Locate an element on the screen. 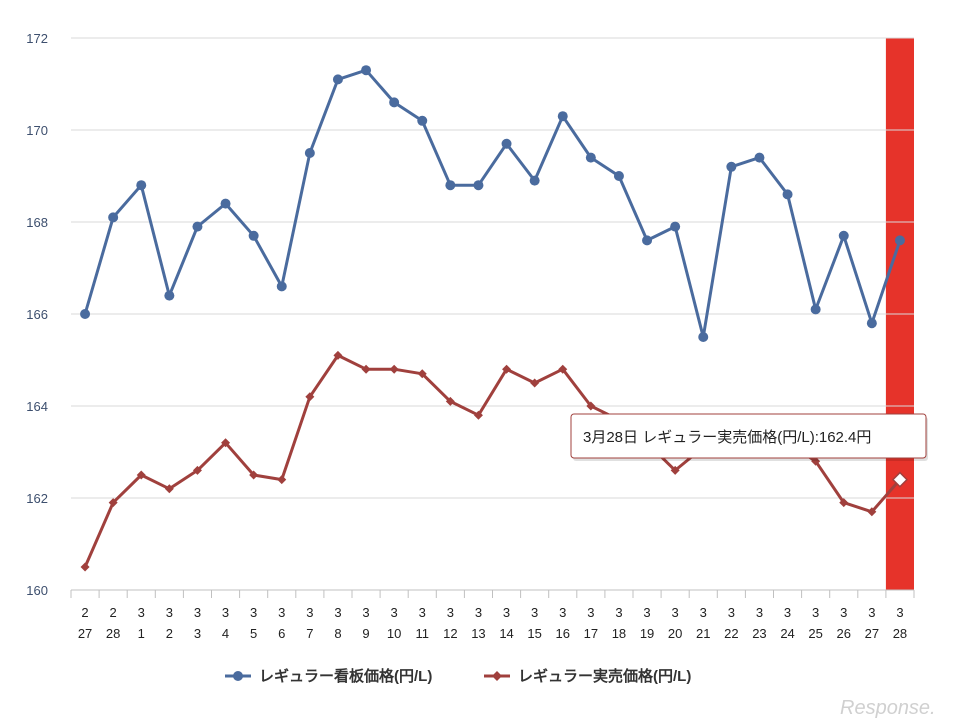  x-tick-label-day: 22 is located at coordinates (731, 633).